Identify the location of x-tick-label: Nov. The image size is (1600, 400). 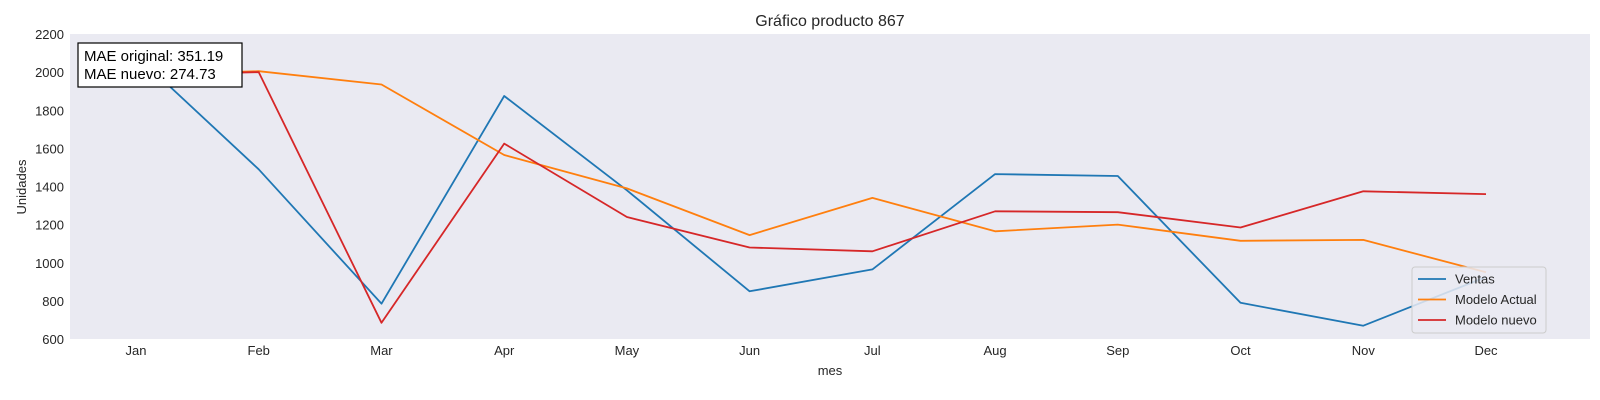
(1364, 350).